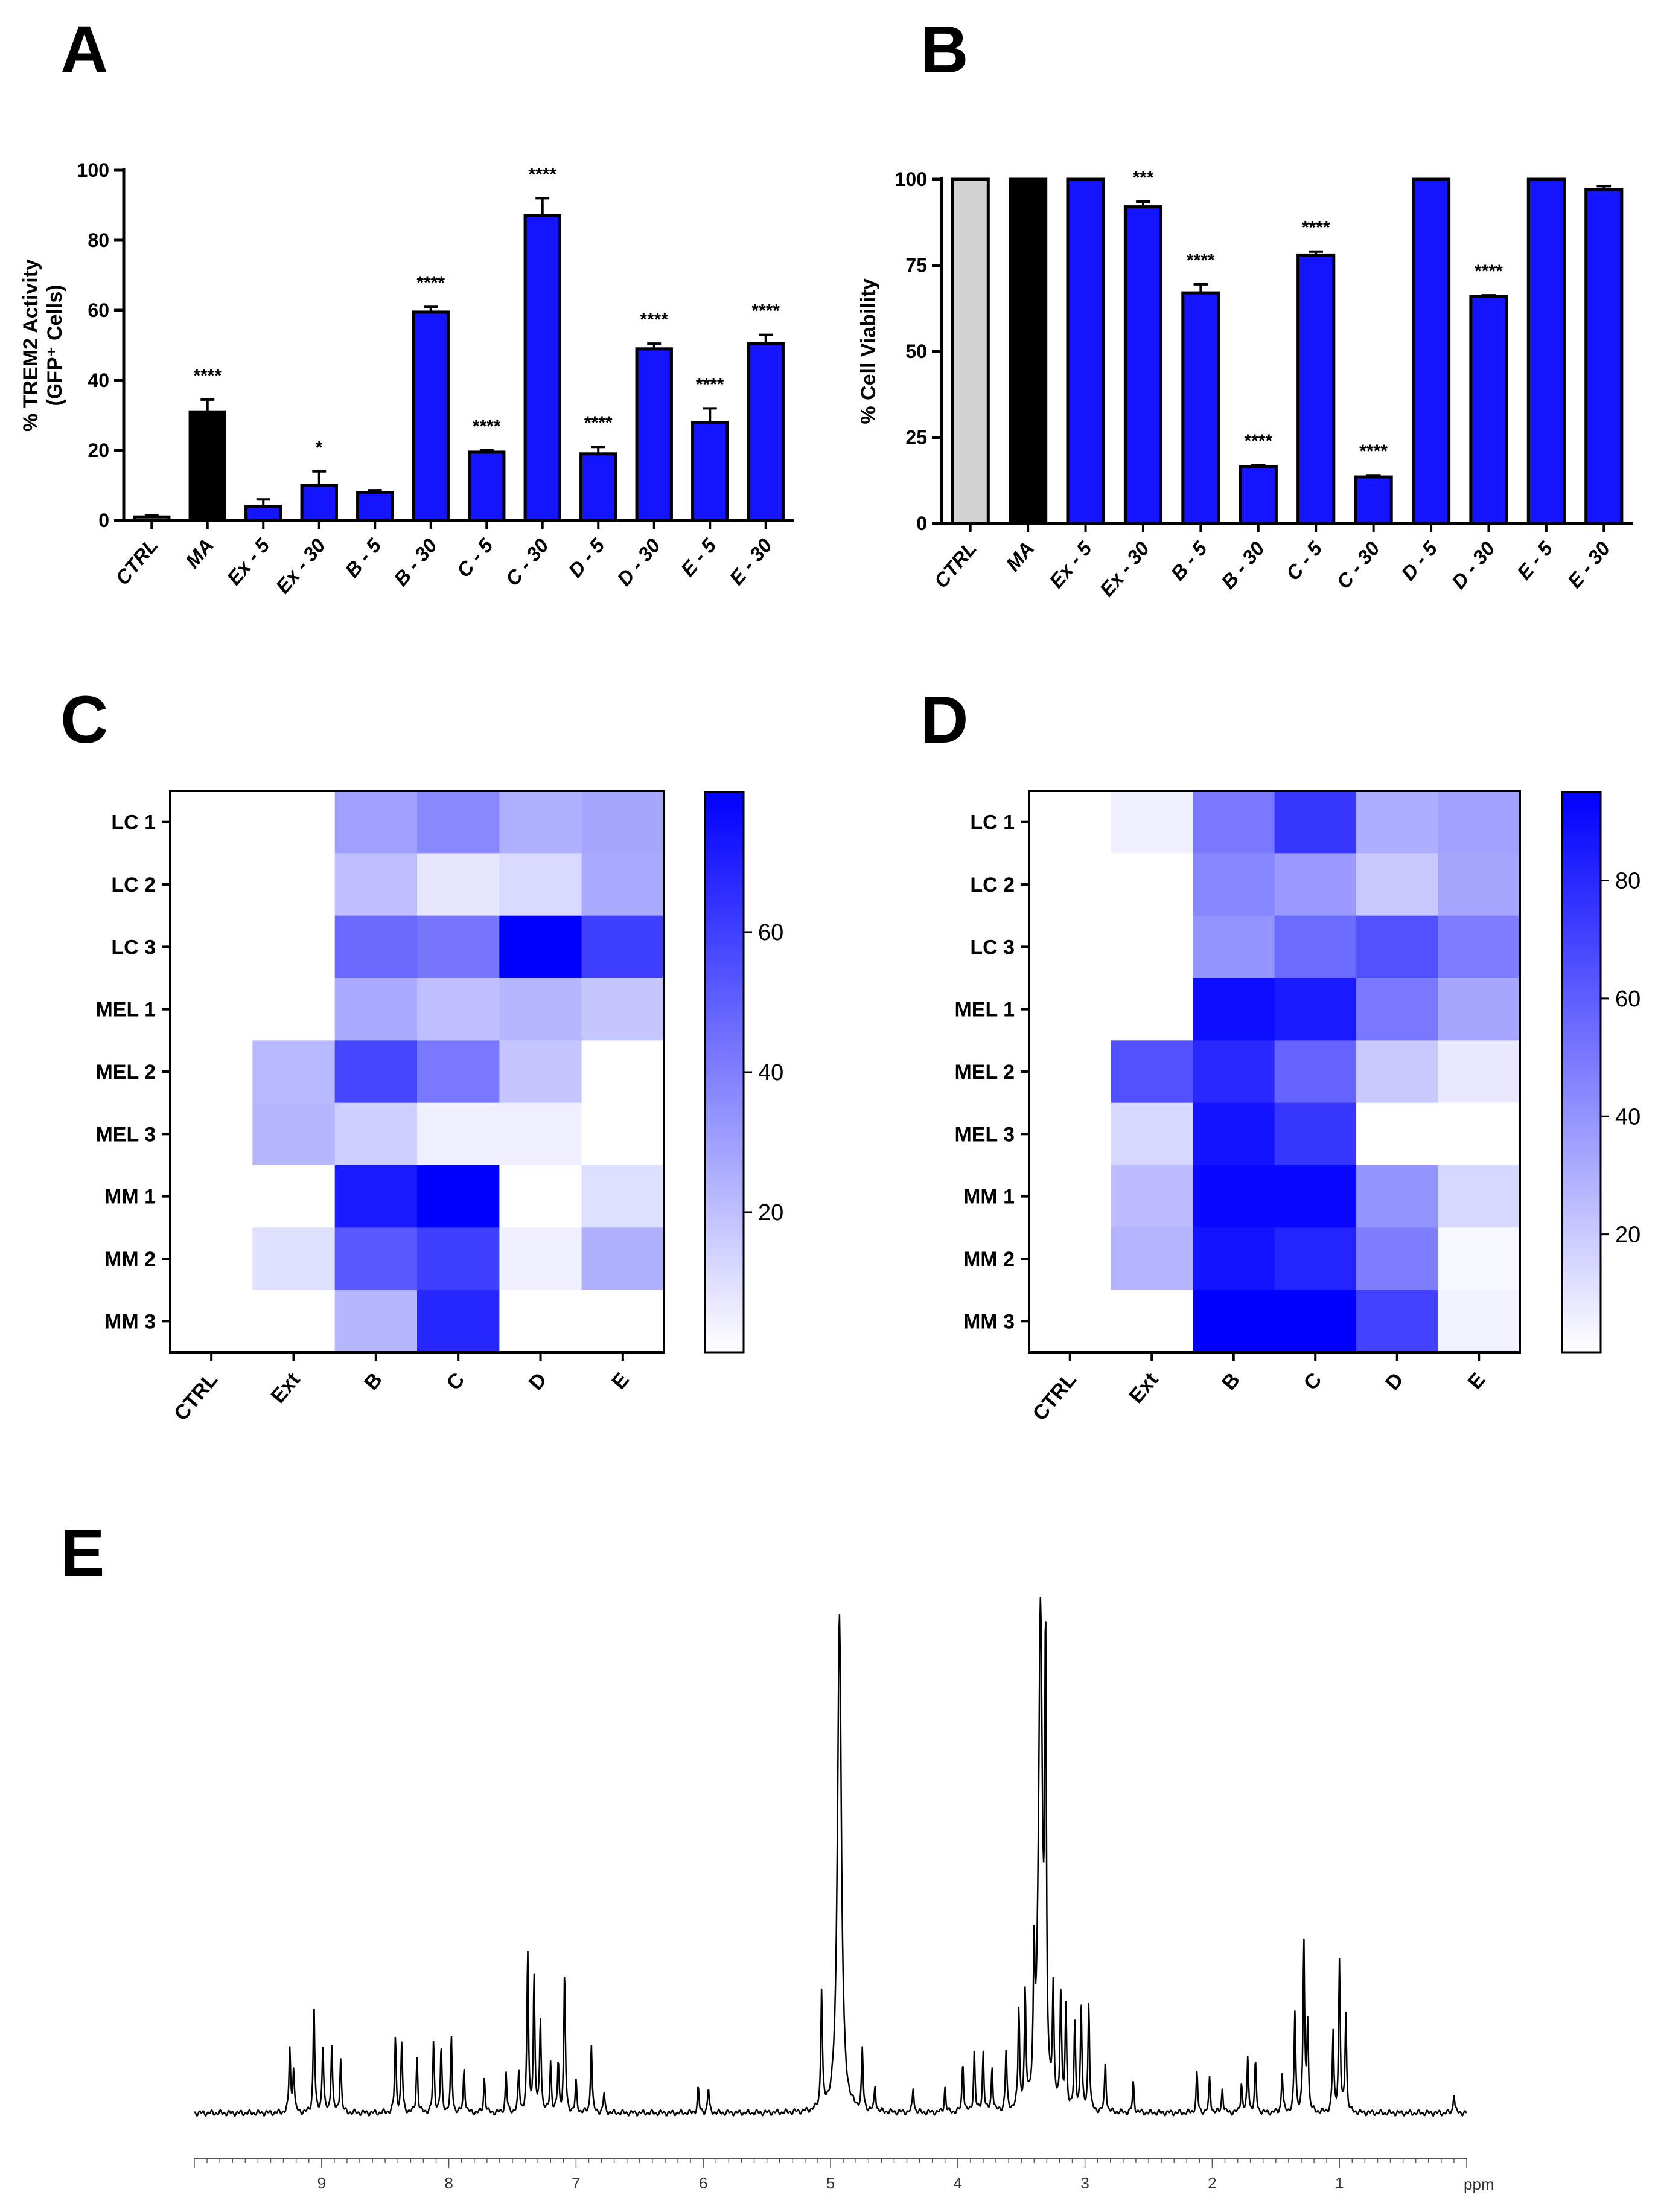  What do you see at coordinates (373, 1382) in the screenshot?
I see `column-label: B` at bounding box center [373, 1382].